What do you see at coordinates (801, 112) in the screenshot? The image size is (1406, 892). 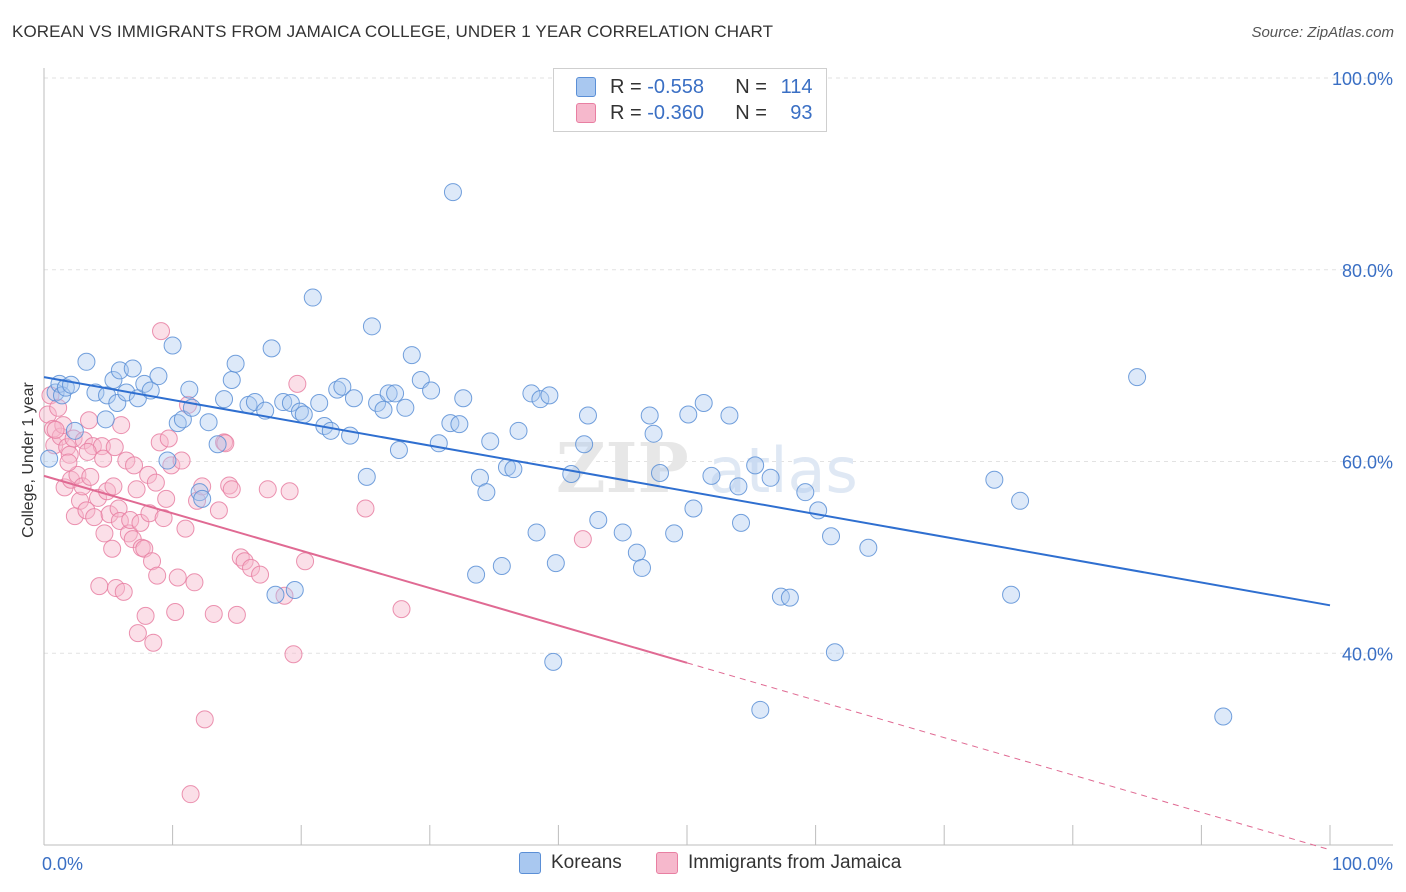 I see `legend-n-value: 93` at bounding box center [801, 112].